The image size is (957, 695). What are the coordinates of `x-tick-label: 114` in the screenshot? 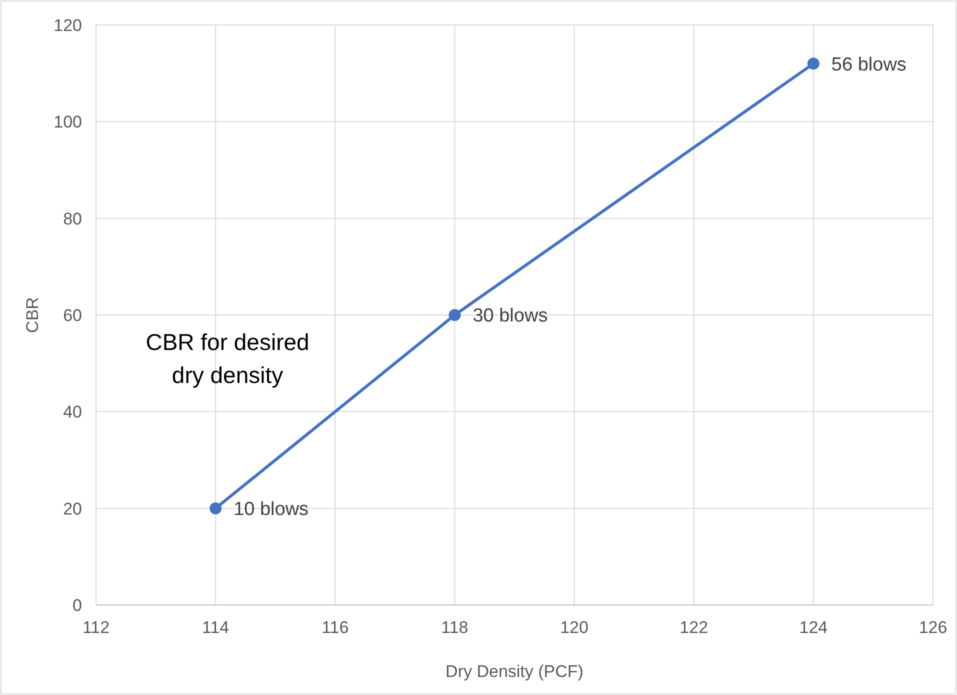 It's located at (216, 627).